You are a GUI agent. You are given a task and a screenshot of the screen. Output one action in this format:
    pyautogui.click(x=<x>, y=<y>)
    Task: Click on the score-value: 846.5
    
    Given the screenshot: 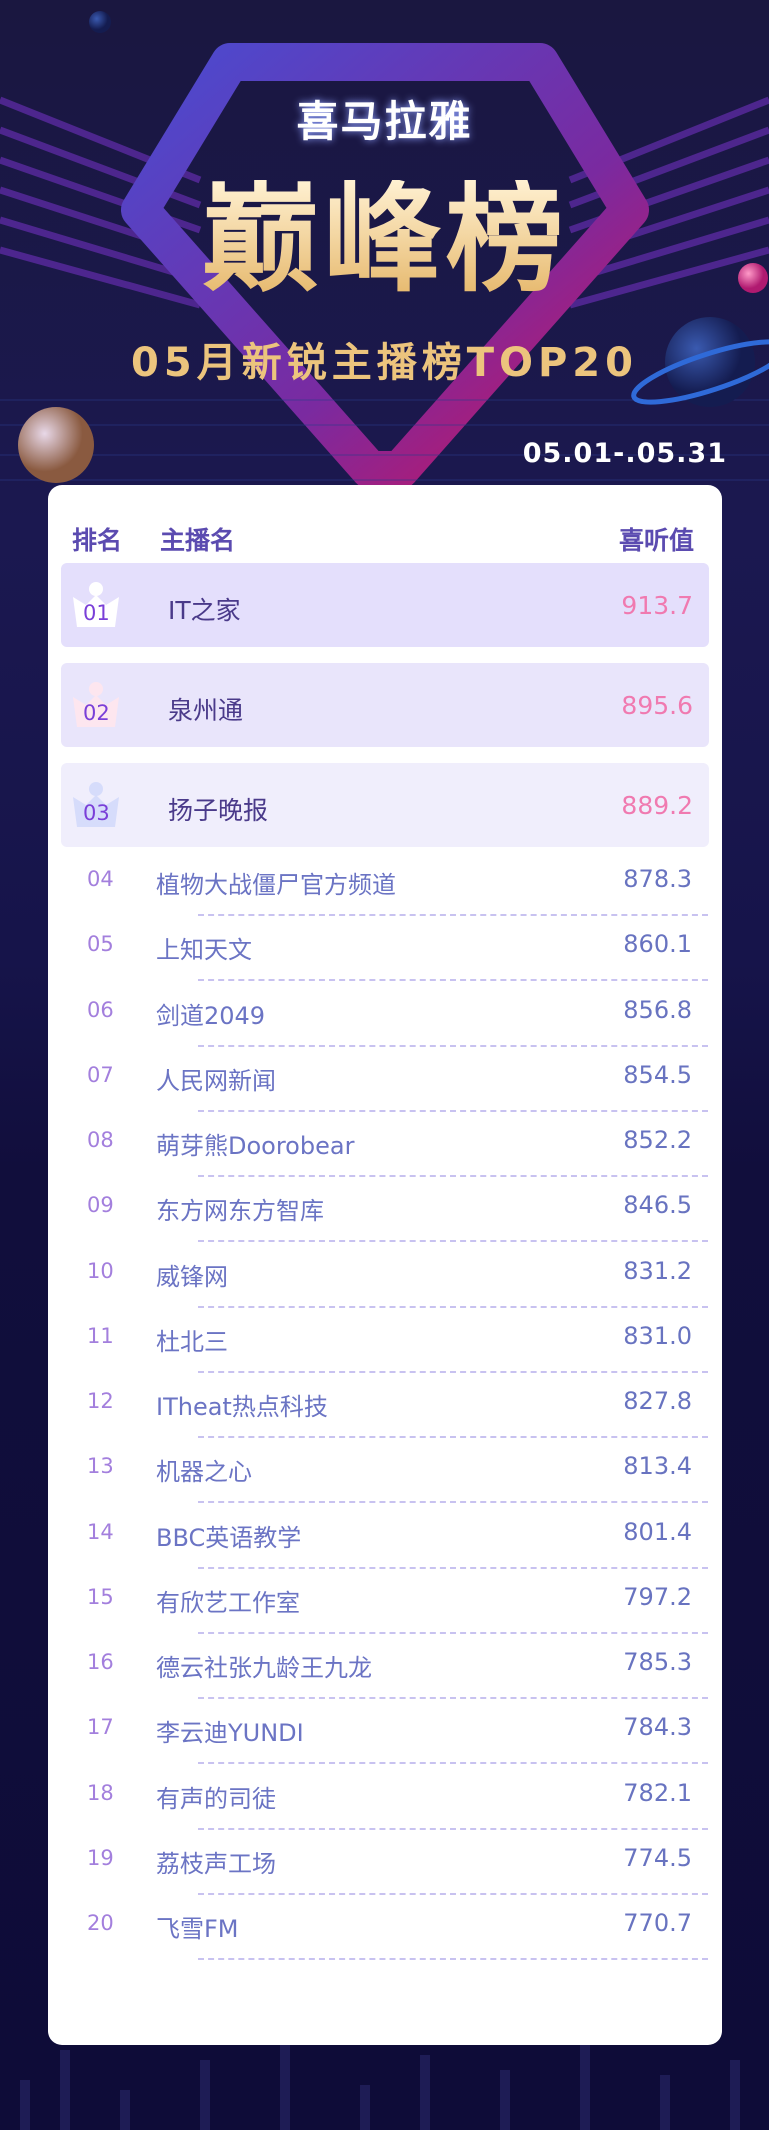 What is the action you would take?
    pyautogui.click(x=657, y=1205)
    